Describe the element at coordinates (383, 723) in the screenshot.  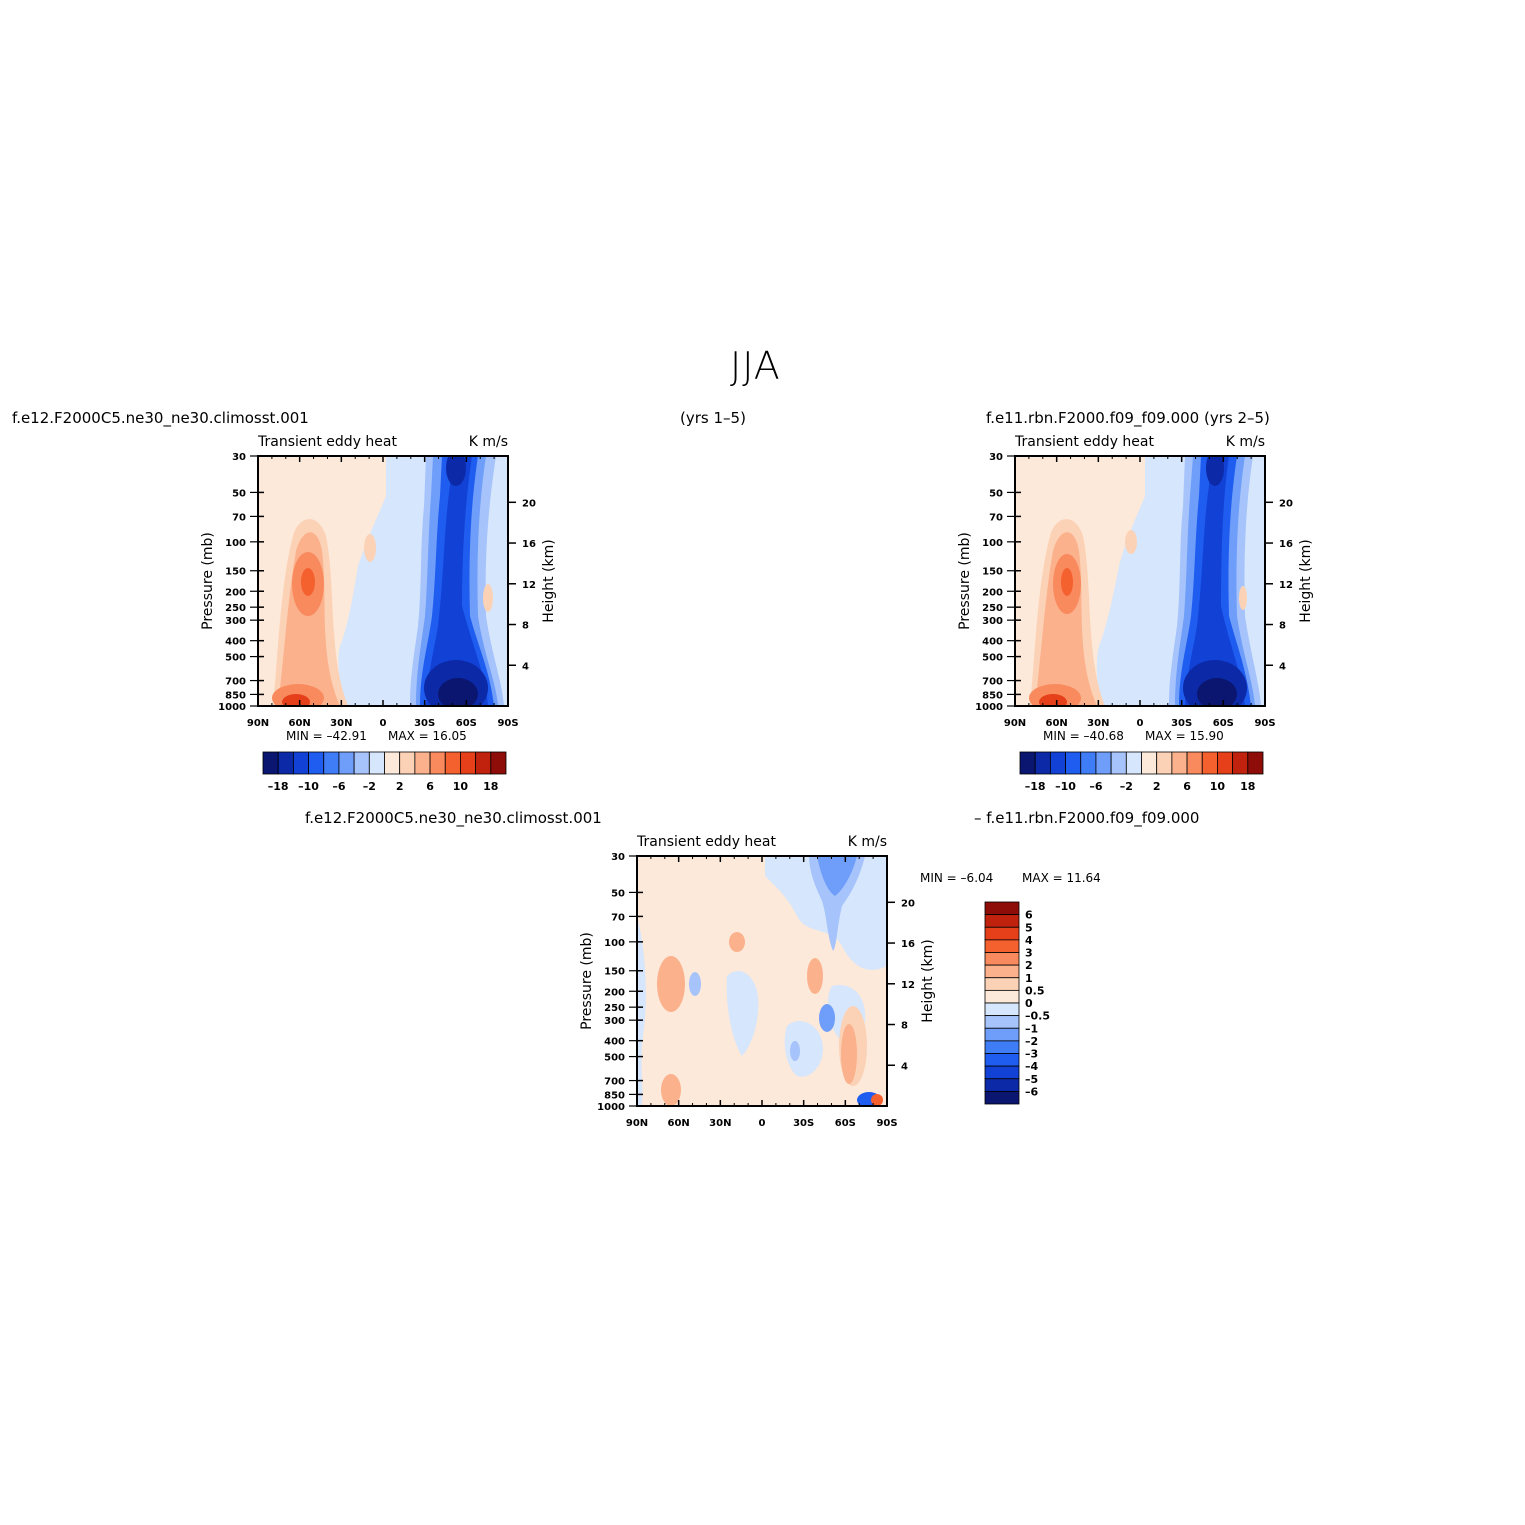
I see `x-tick-label: 0` at that location.